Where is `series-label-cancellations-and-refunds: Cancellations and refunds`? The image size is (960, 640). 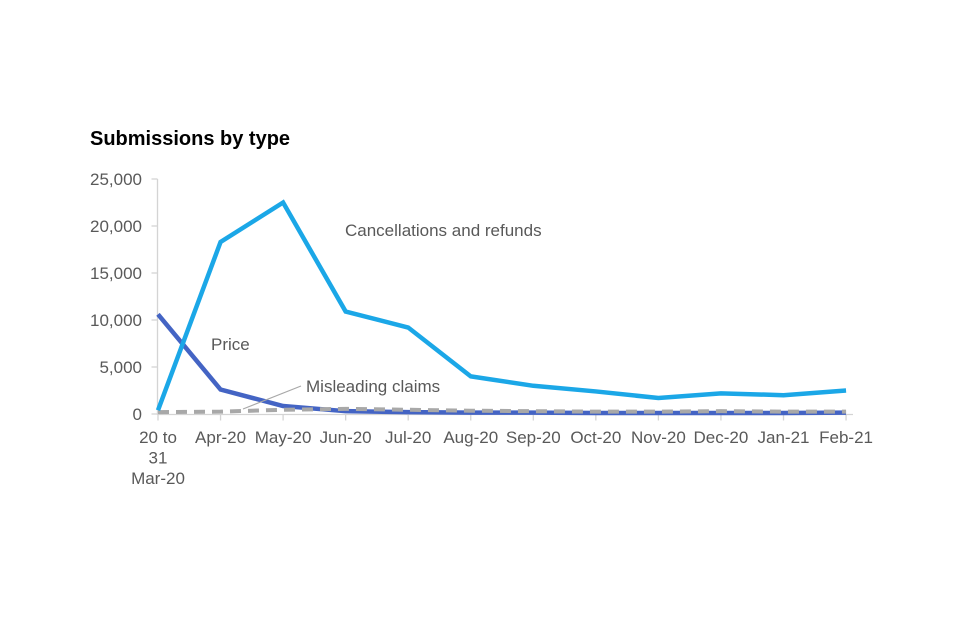
series-label-cancellations-and-refunds: Cancellations and refunds is located at coordinates (443, 230).